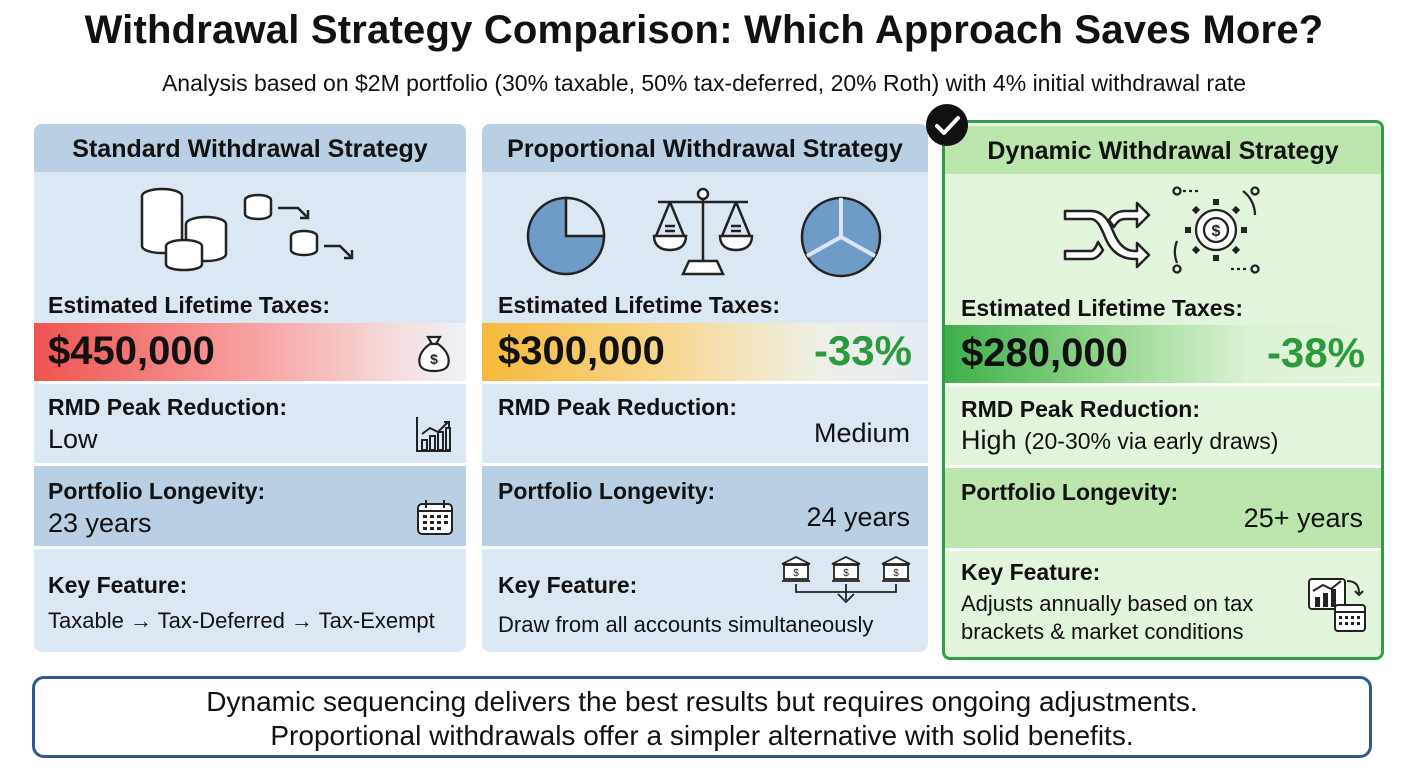 The image size is (1408, 768). I want to click on pie-chart-icon, so click(566, 236).